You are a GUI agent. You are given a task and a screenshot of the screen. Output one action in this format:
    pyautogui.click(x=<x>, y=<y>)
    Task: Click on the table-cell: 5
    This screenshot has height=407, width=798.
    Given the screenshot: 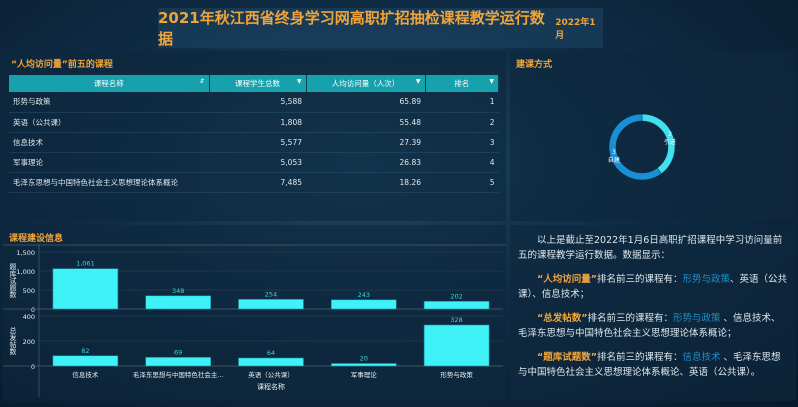 What is the action you would take?
    pyautogui.click(x=462, y=182)
    